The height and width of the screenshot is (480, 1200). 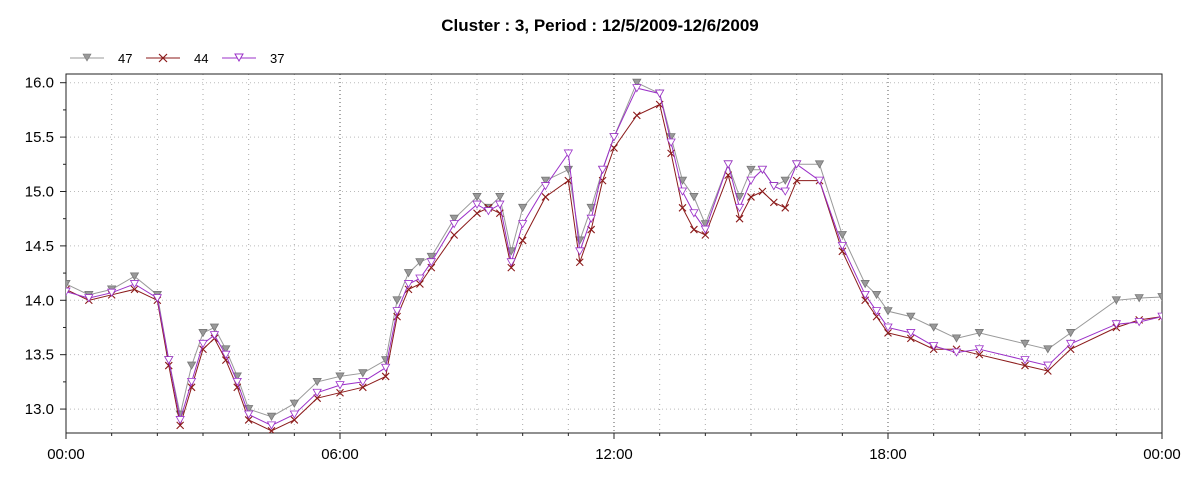 What do you see at coordinates (39, 83) in the screenshot?
I see `y-tick-label: 16.0` at bounding box center [39, 83].